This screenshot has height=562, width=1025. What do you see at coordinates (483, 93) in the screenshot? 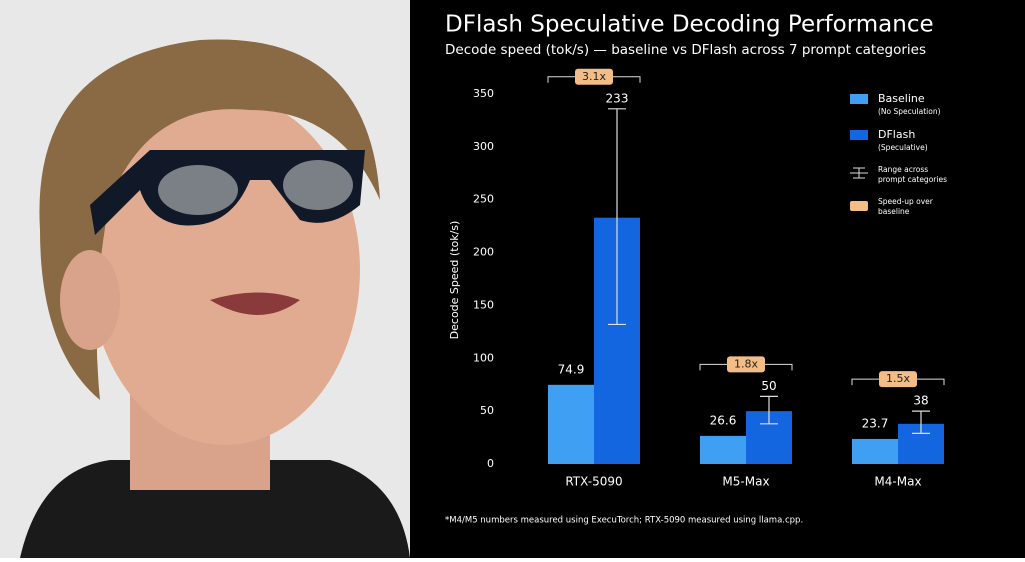
I see `y-tick-label: 350` at bounding box center [483, 93].